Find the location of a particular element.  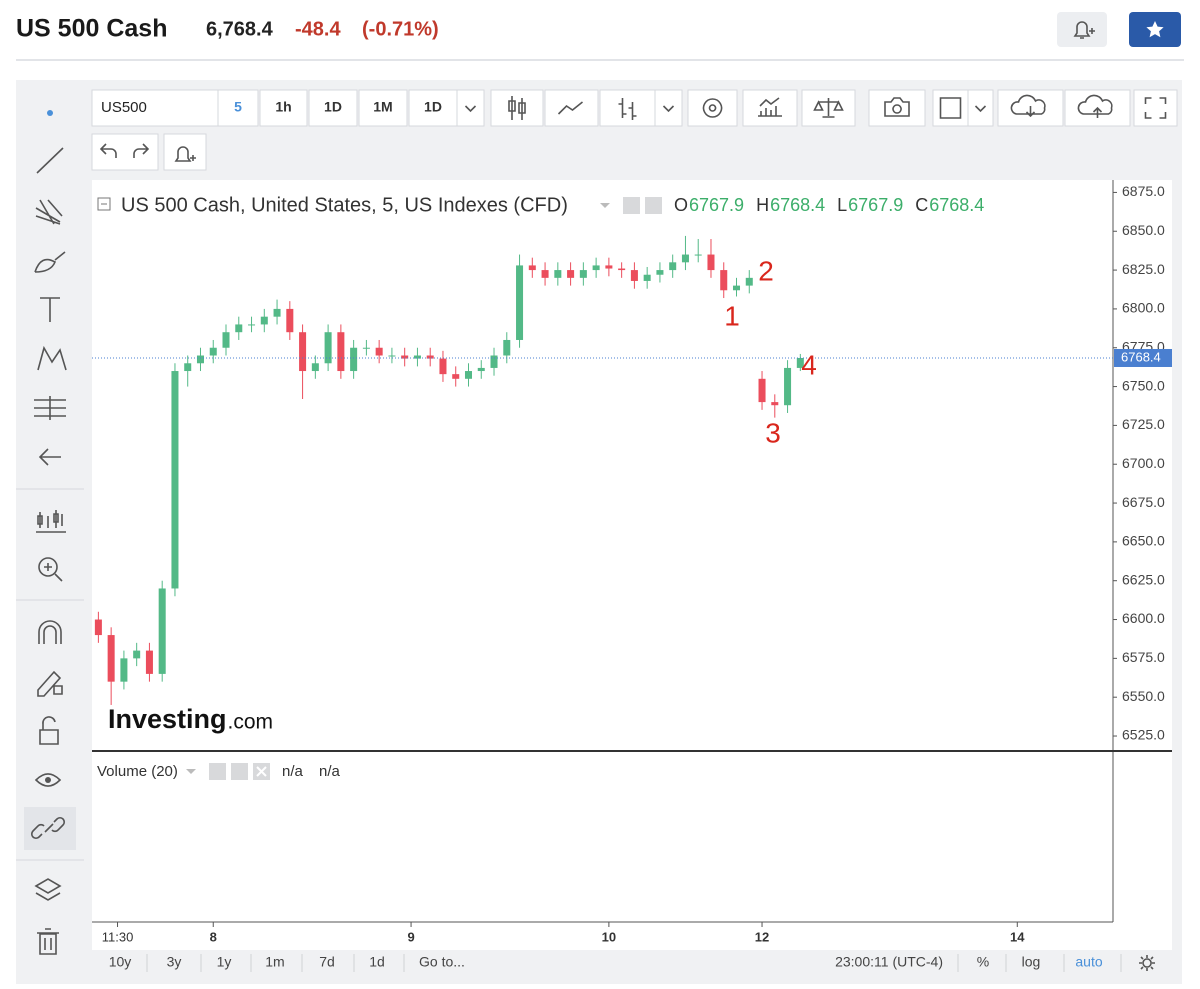

interval-label: 5 is located at coordinates (238, 107).